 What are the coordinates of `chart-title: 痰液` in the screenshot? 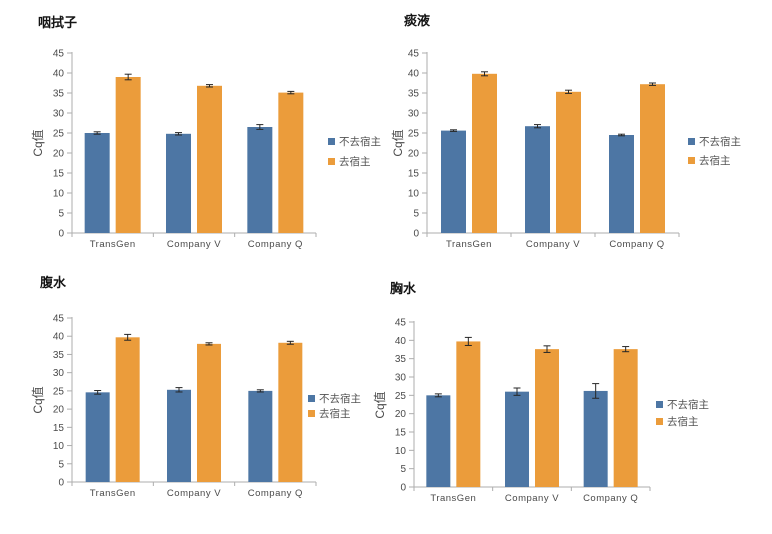 It's located at (417, 20).